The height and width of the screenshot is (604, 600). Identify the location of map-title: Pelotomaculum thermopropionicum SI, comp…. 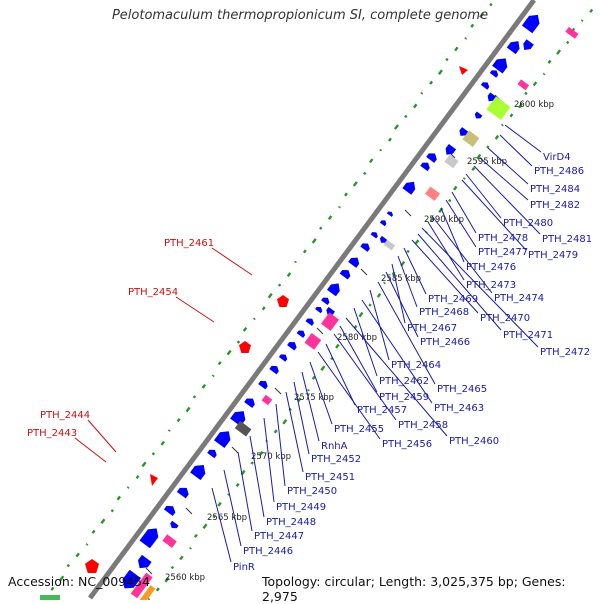
(300, 15).